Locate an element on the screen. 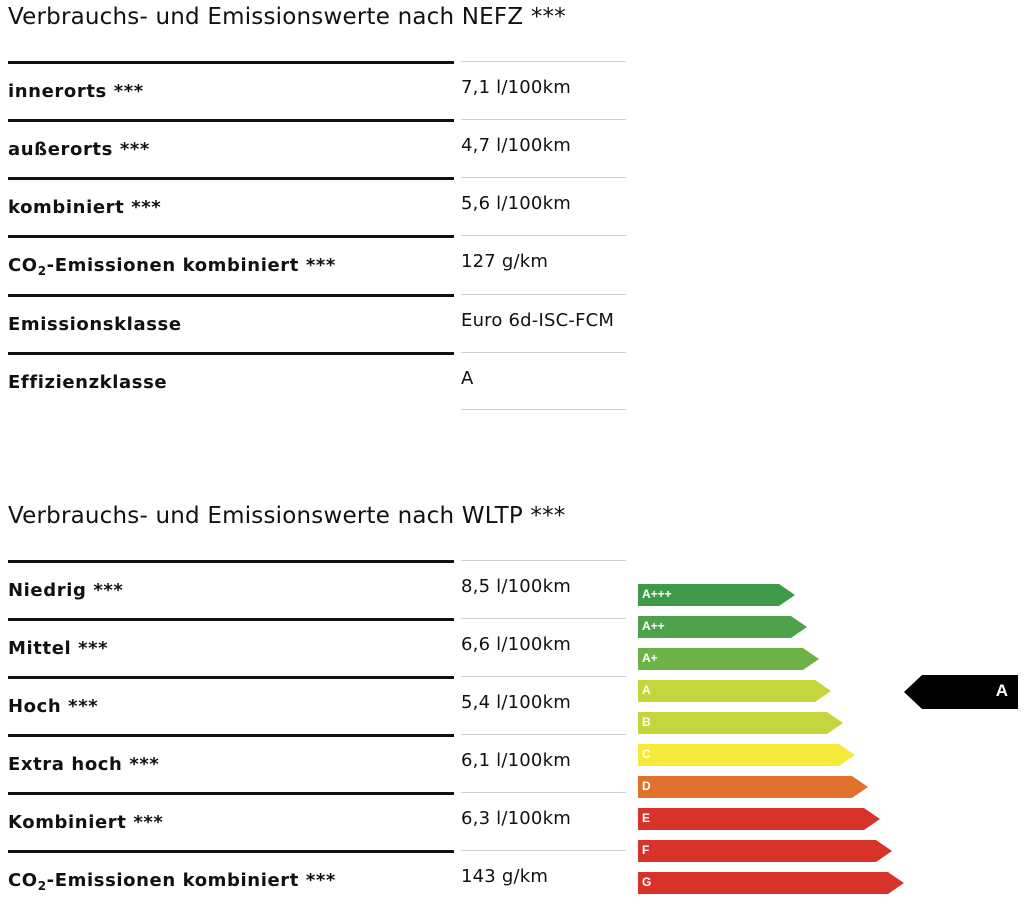 Image resolution: width=1024 pixels, height=908 pixels. table-row: Niedrig *** 8,5 l/100km is located at coordinates (320, 589).